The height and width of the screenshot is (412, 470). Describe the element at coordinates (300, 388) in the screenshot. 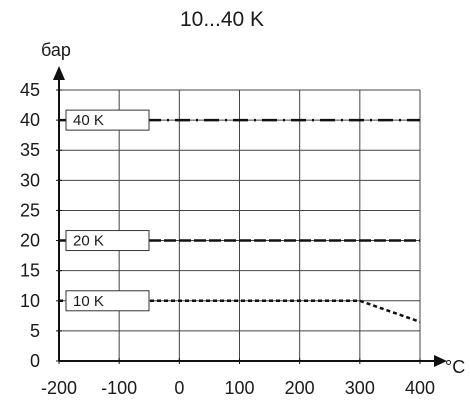

I see `x-tick-label: 200` at that location.